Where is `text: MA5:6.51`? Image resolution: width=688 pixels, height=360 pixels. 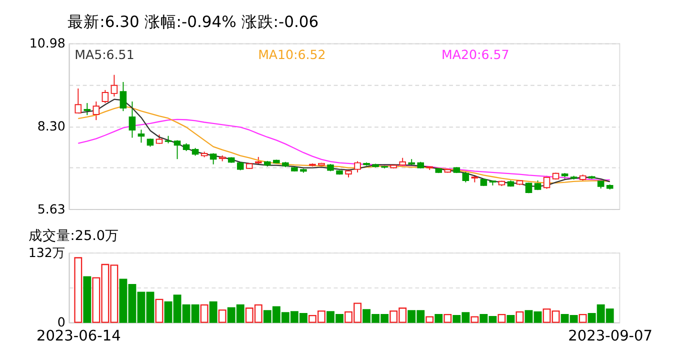 text: MA5:6.51 is located at coordinates (104, 54).